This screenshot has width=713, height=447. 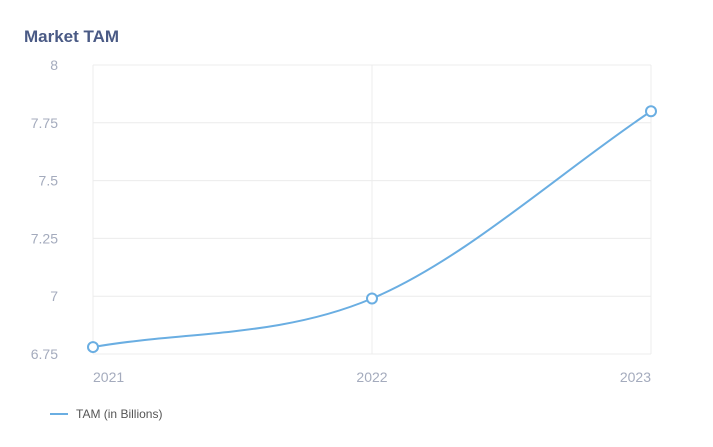 What do you see at coordinates (44, 354) in the screenshot?
I see `y-tick-label: 6.75` at bounding box center [44, 354].